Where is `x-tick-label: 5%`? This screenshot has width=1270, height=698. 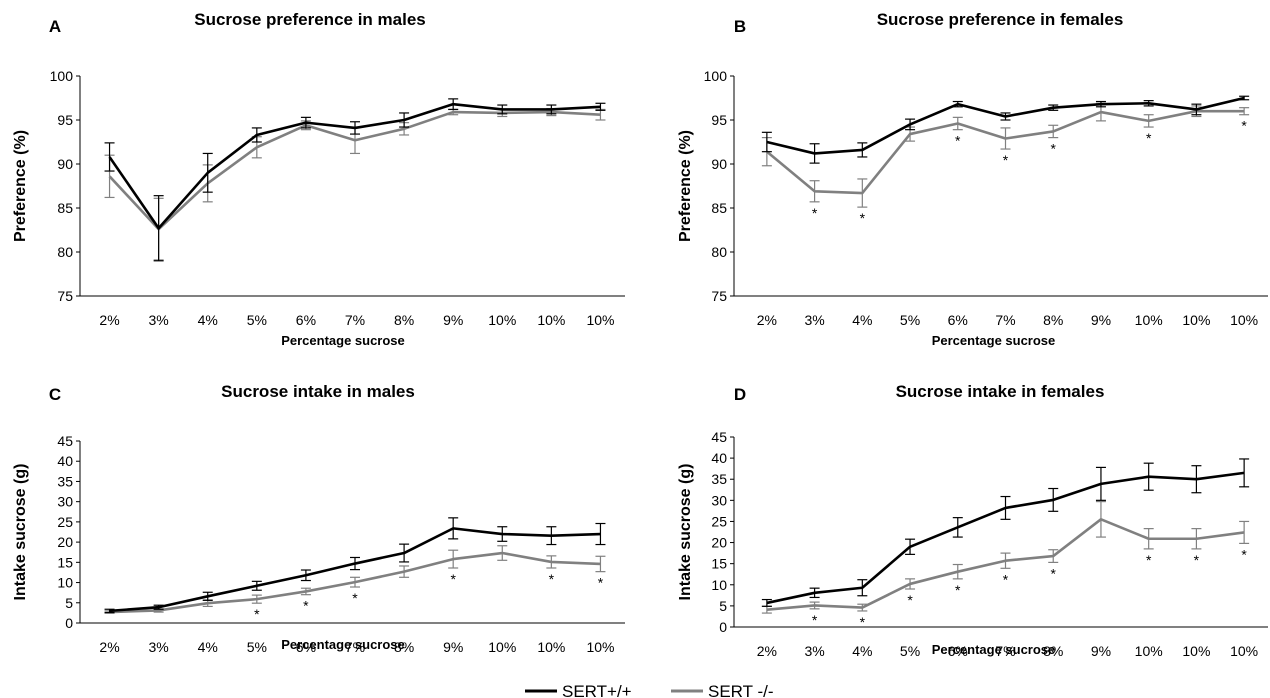
x-tick-label: 5% is located at coordinates (257, 647).